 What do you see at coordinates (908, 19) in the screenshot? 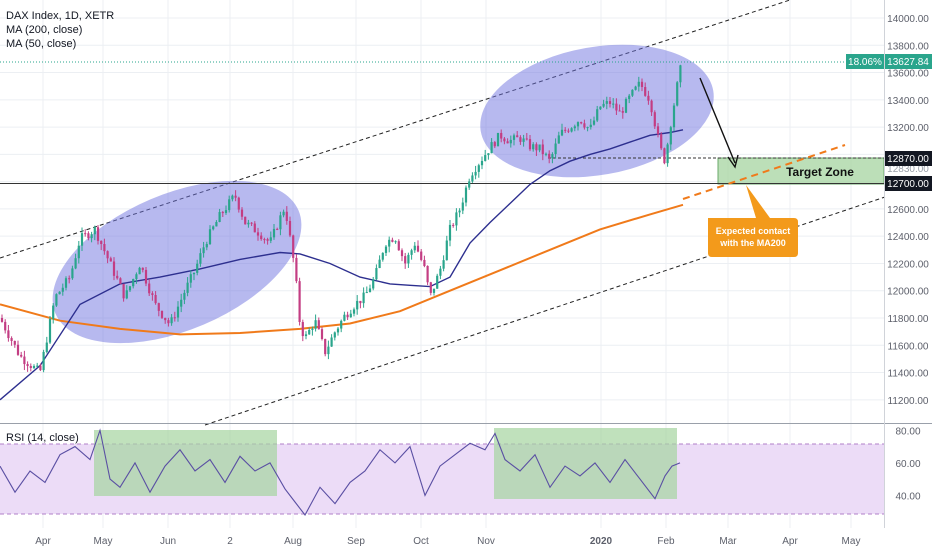
I see `price-tick-label: 14000.00` at bounding box center [908, 19].